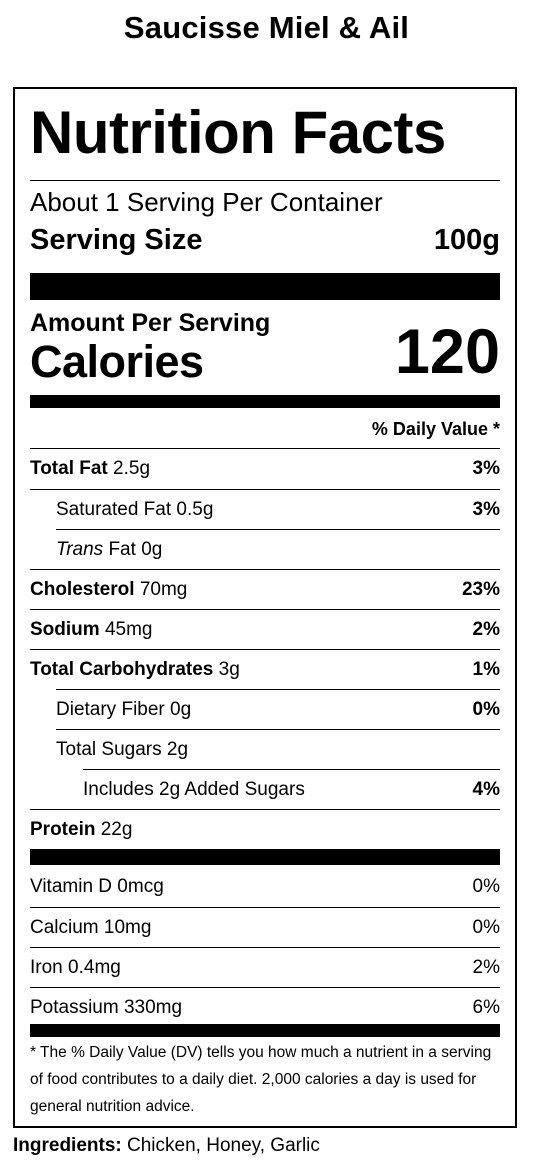  What do you see at coordinates (150, 323) in the screenshot?
I see `amount-per-serving: Amount Per Serving` at bounding box center [150, 323].